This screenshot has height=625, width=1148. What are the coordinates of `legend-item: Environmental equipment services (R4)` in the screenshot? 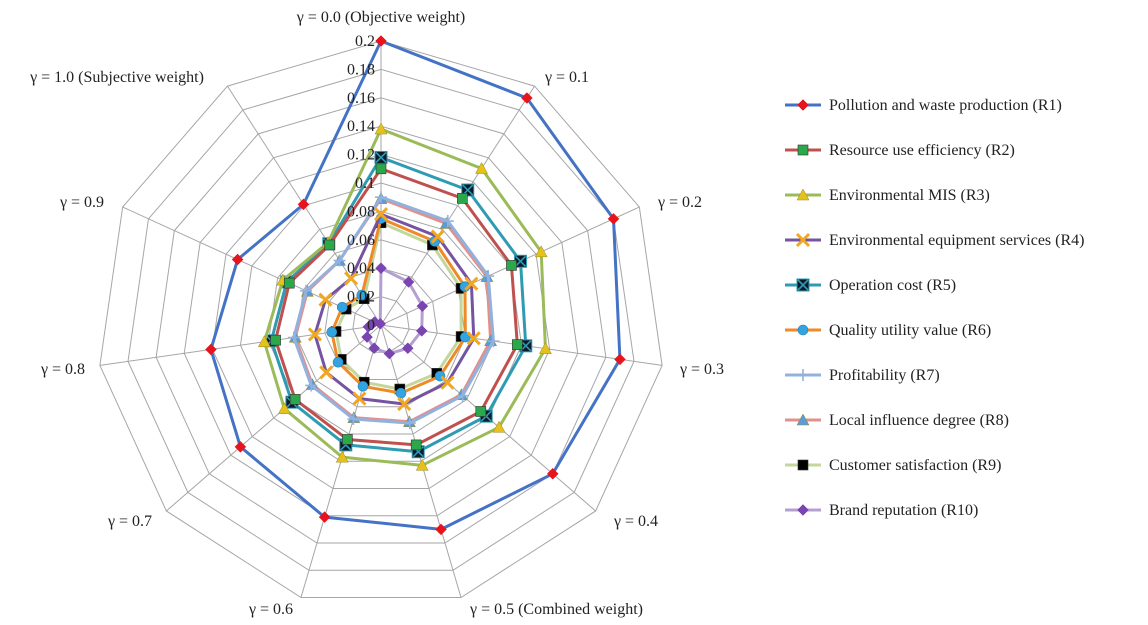 It's located at (934, 240).